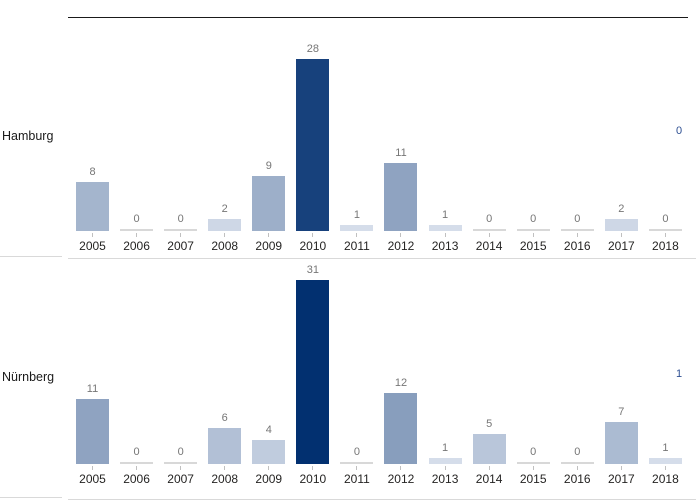 The image size is (700, 501). What do you see at coordinates (401, 197) in the screenshot?
I see `bar-Hamburg-2012` at bounding box center [401, 197].